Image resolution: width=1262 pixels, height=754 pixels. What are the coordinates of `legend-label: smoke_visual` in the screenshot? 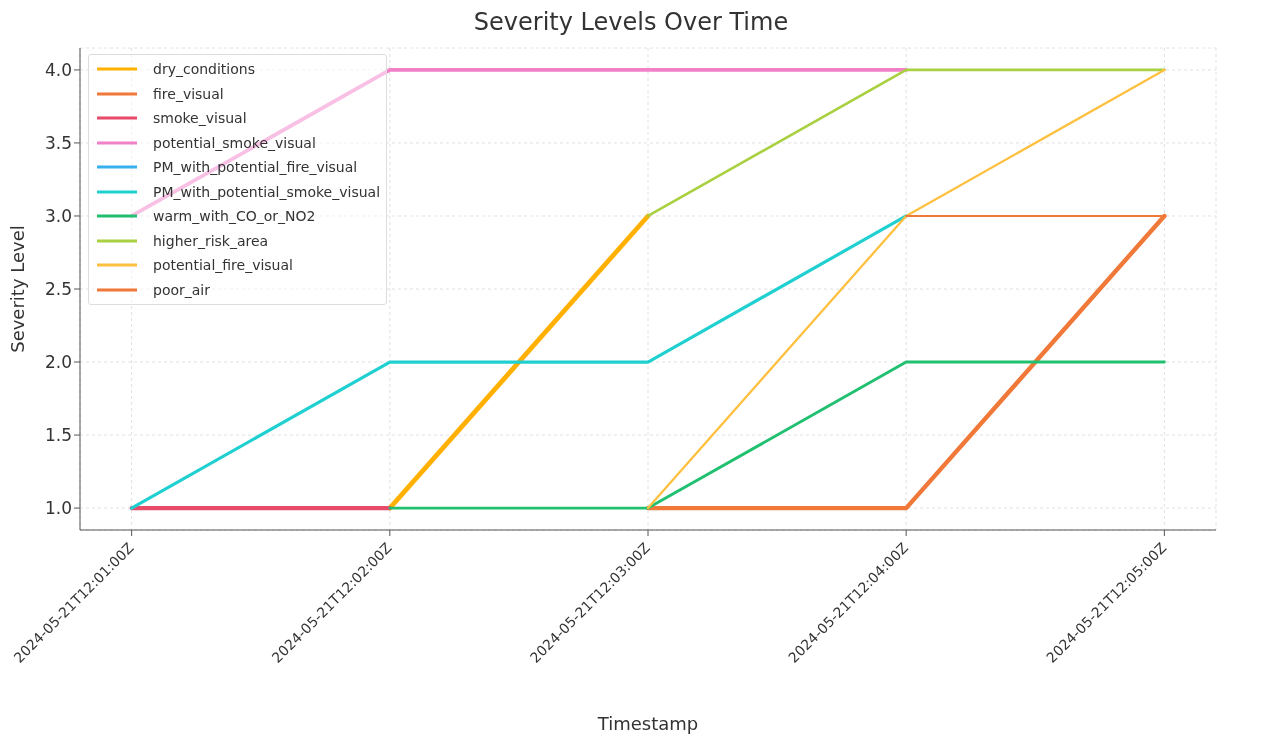 It's located at (200, 118).